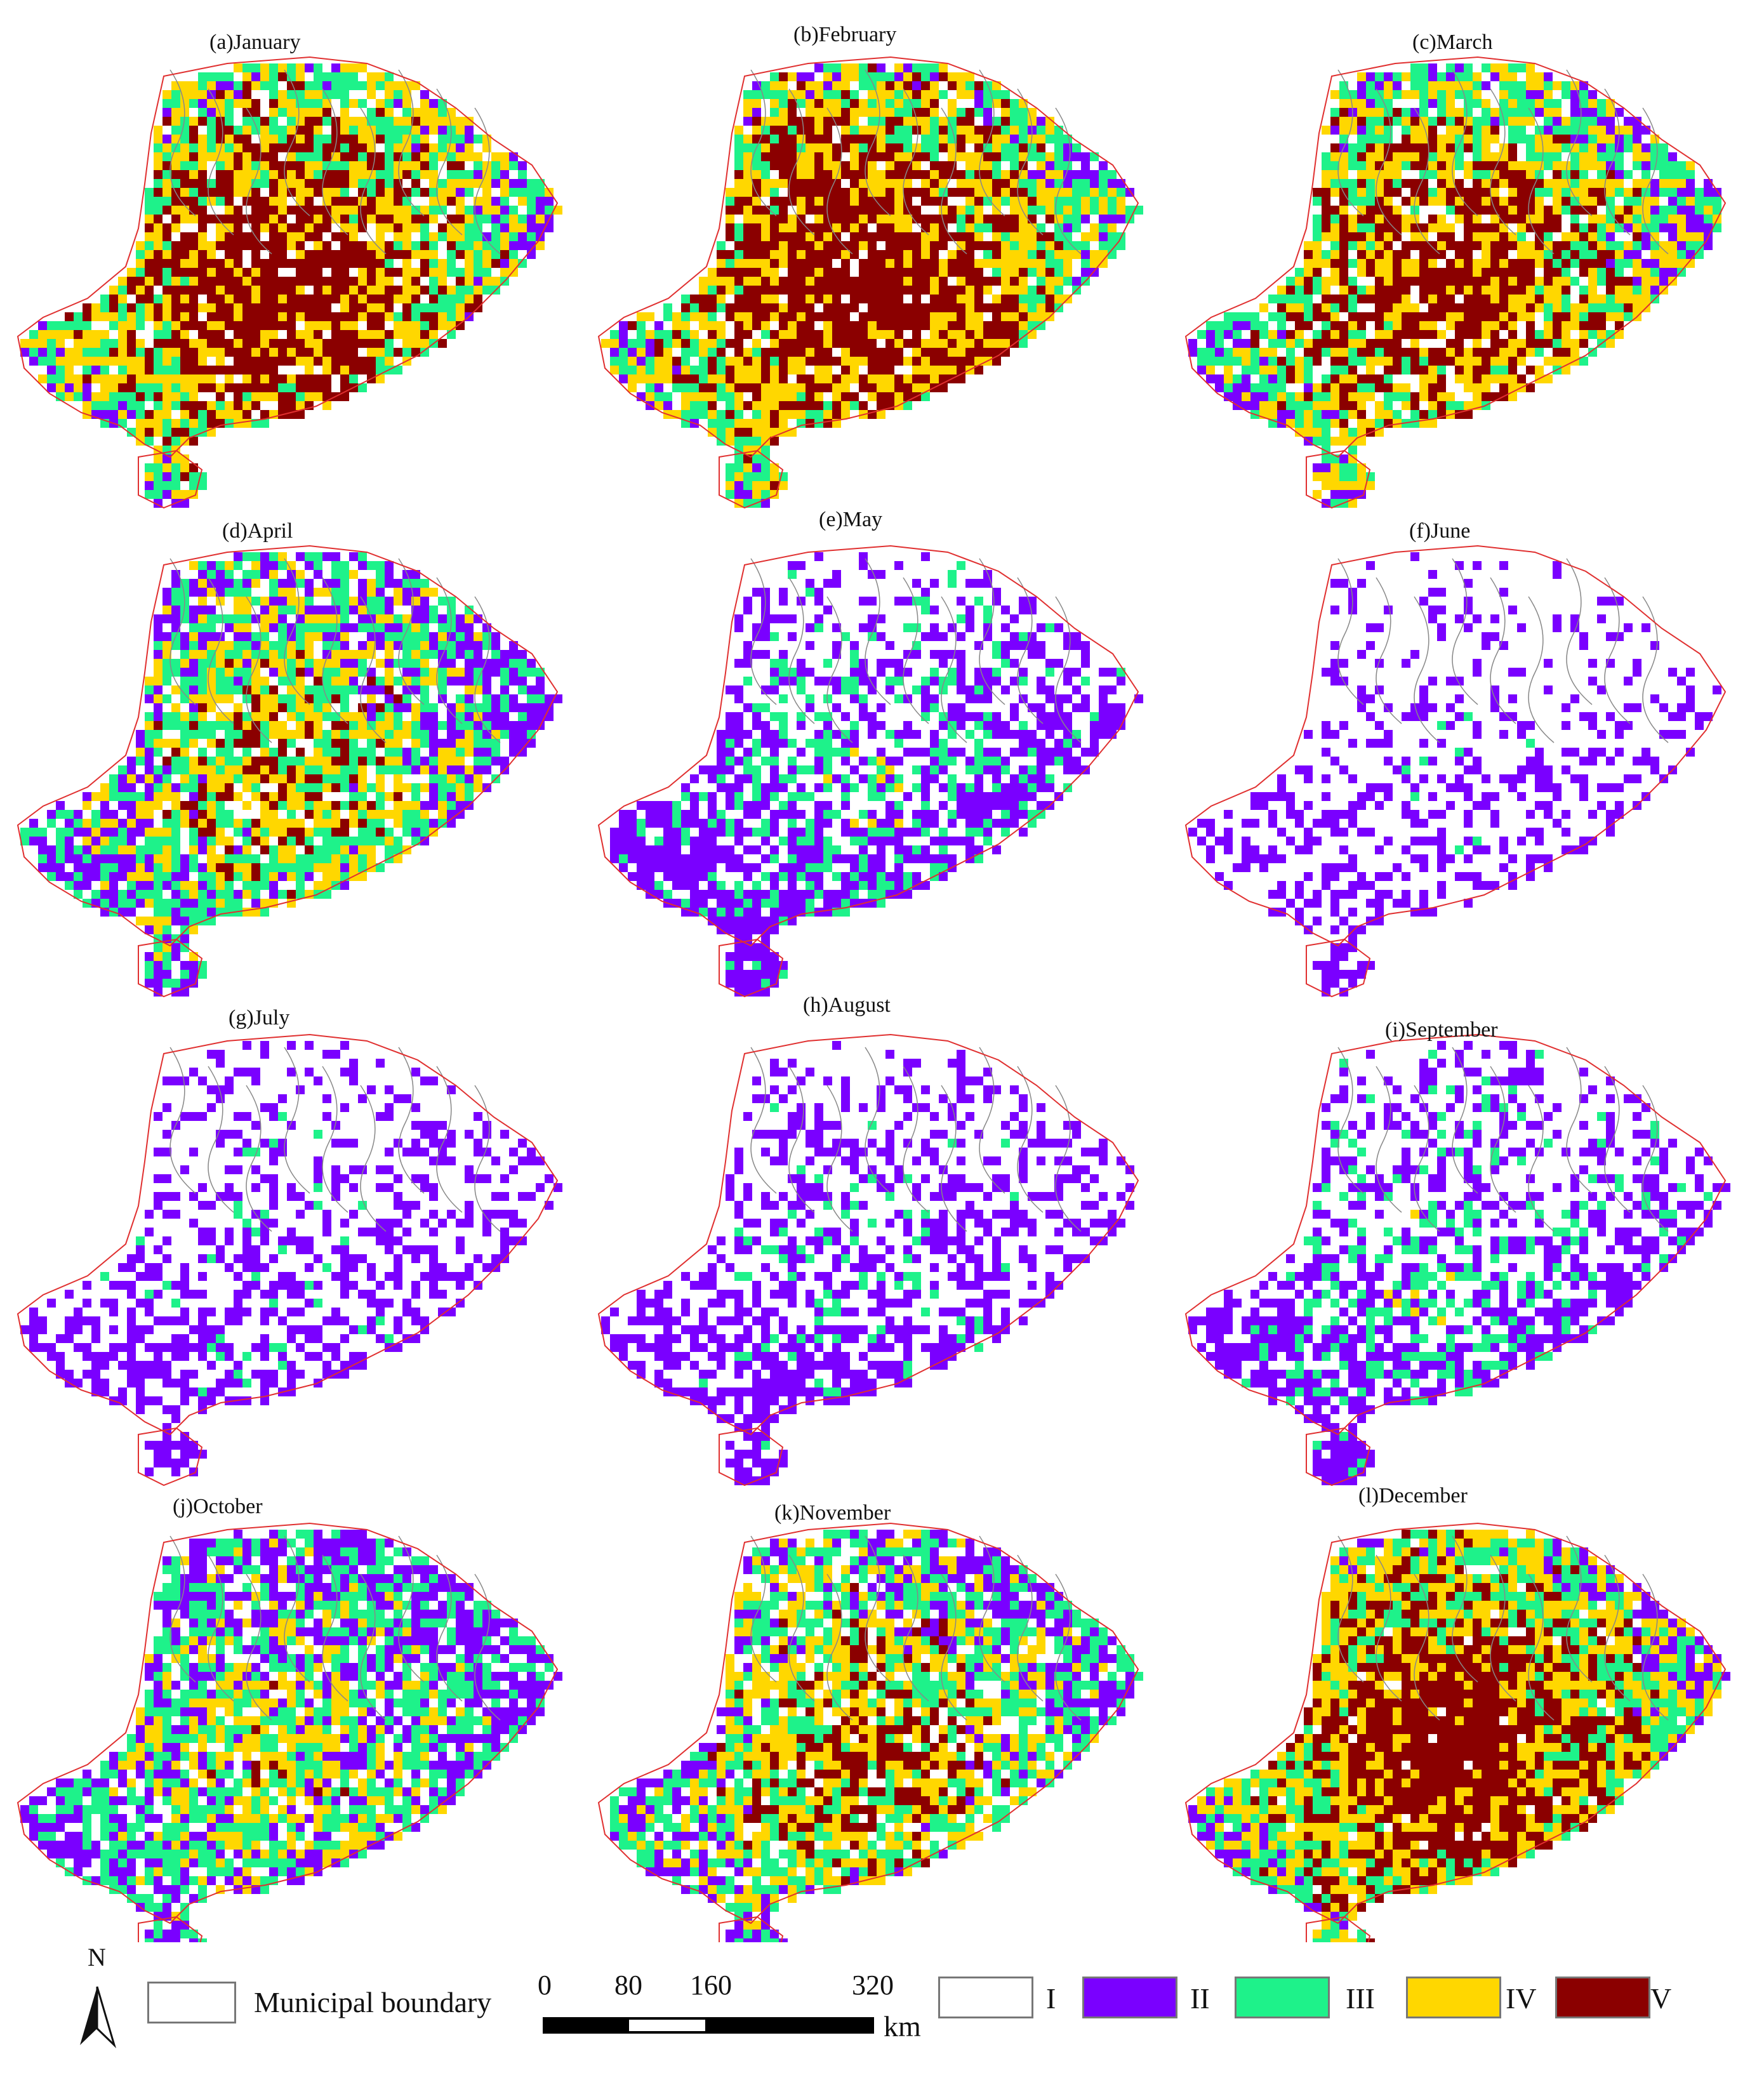 This screenshot has height=2073, width=1764. I want to click on panel-title-march: (c)March, so click(1452, 42).